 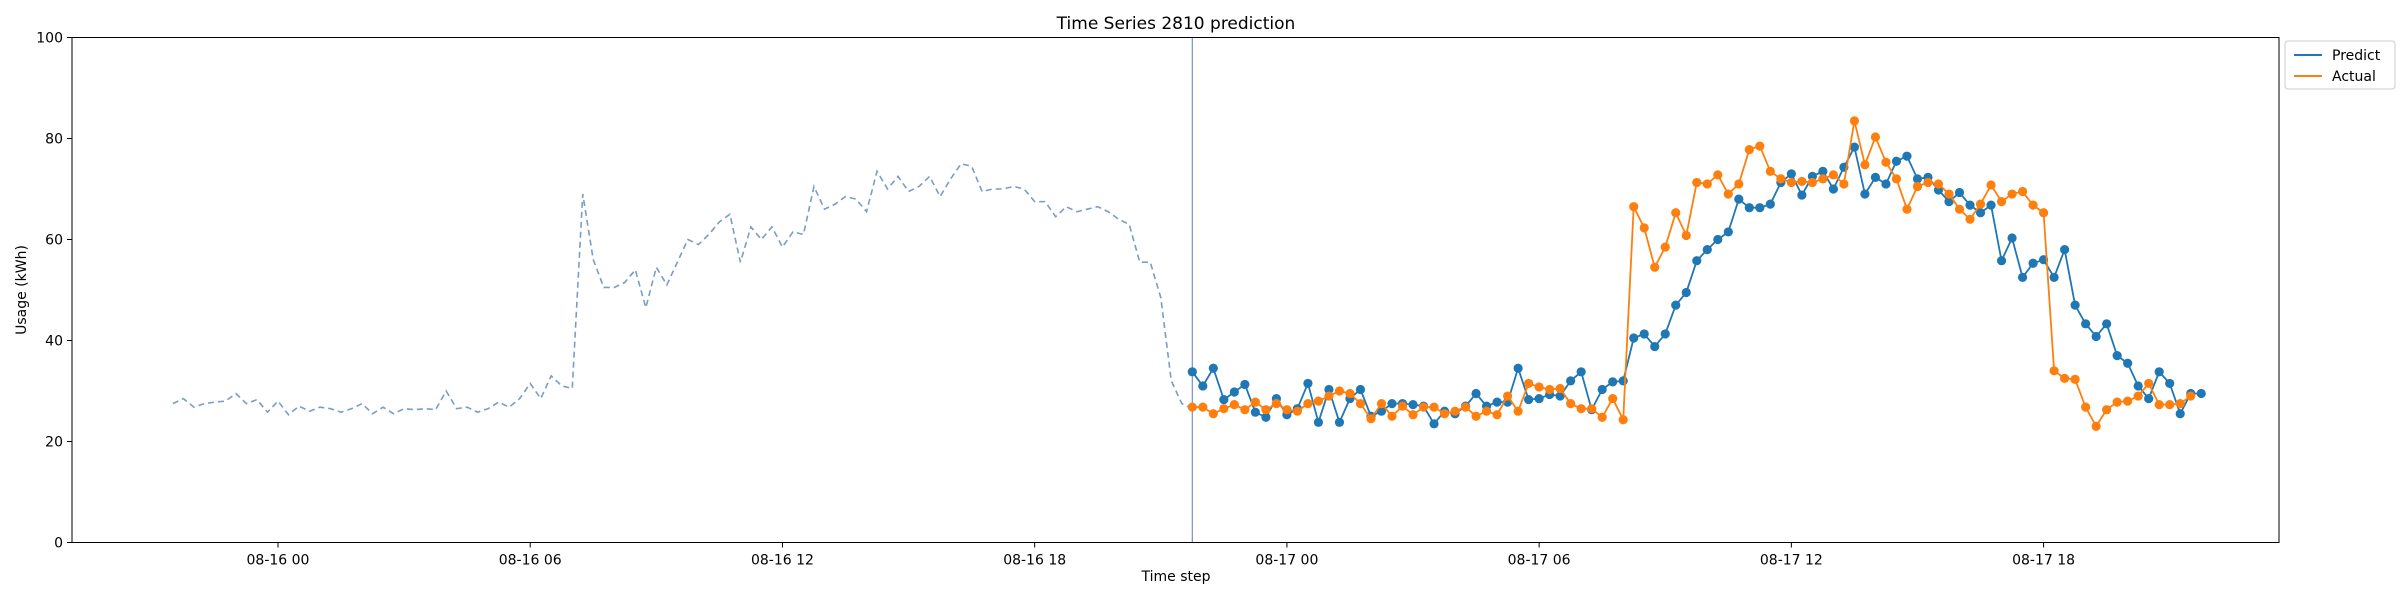 I want to click on y-tick-label: 60, so click(x=54, y=241).